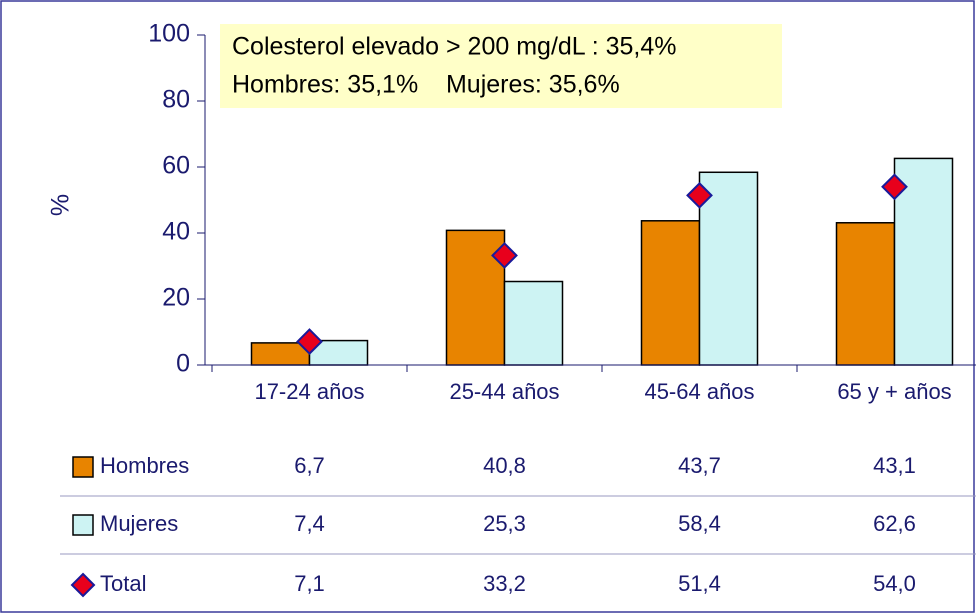  Describe the element at coordinates (894, 523) in the screenshot. I see `table-value: 62,6` at that location.